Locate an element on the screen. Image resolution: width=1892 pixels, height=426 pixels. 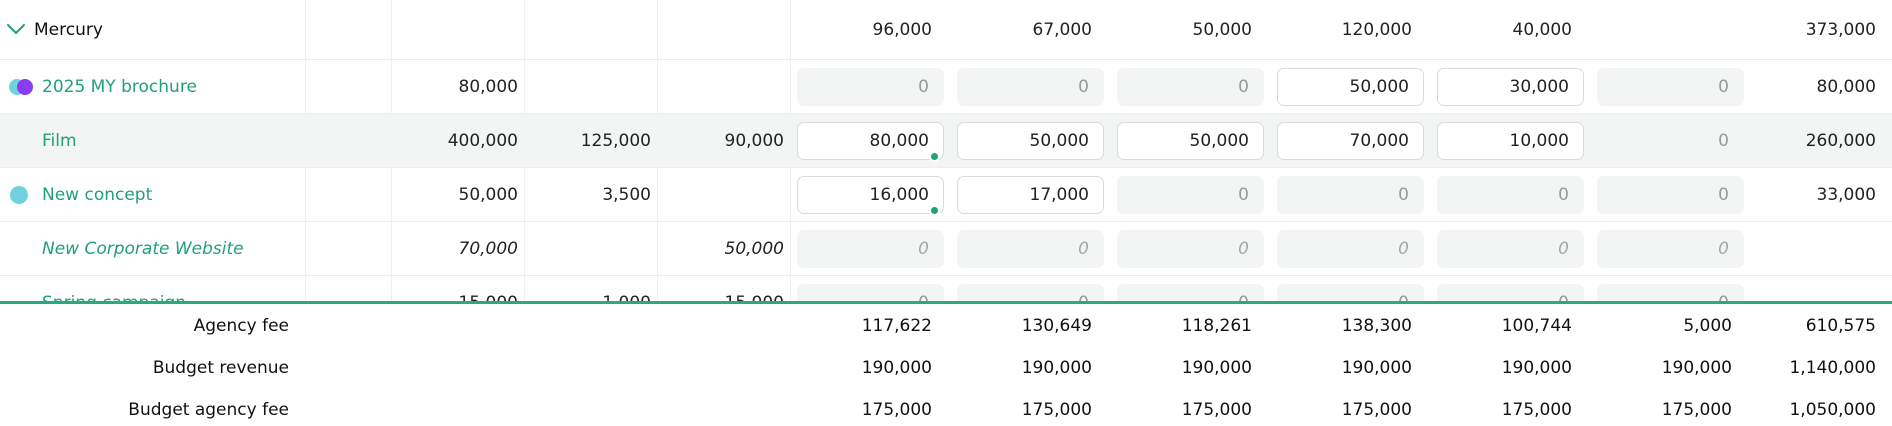
summary-total: 1,140,000 is located at coordinates (1832, 368).